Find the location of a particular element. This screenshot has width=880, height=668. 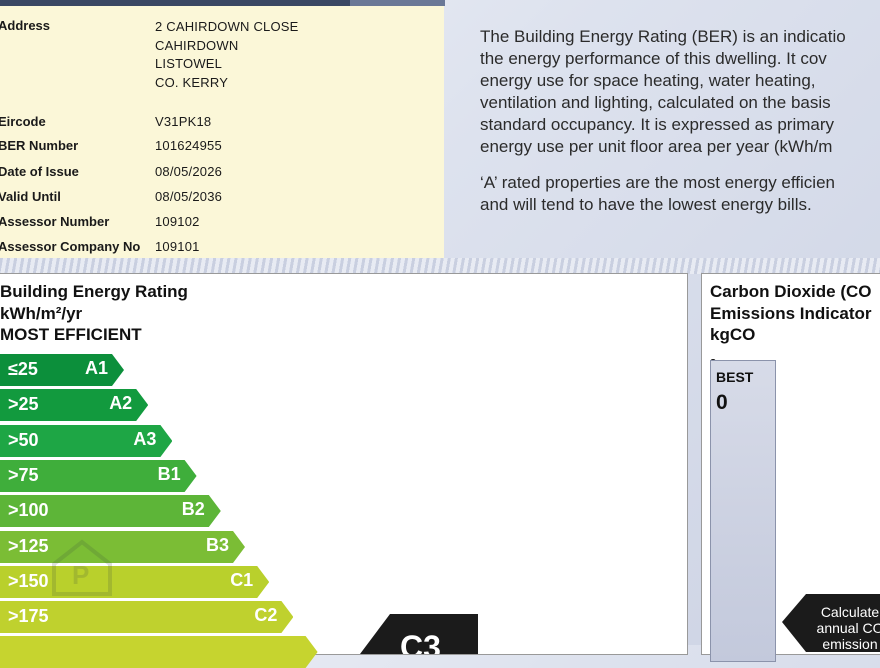

rating-heading: Building Energy Rating is located at coordinates (94, 291).